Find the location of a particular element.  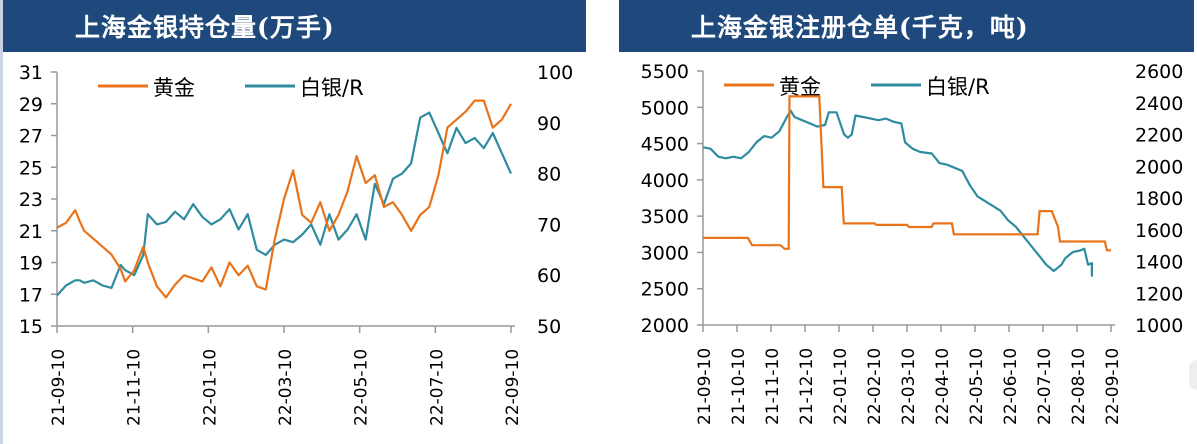

silver-line is located at coordinates (897, 193).